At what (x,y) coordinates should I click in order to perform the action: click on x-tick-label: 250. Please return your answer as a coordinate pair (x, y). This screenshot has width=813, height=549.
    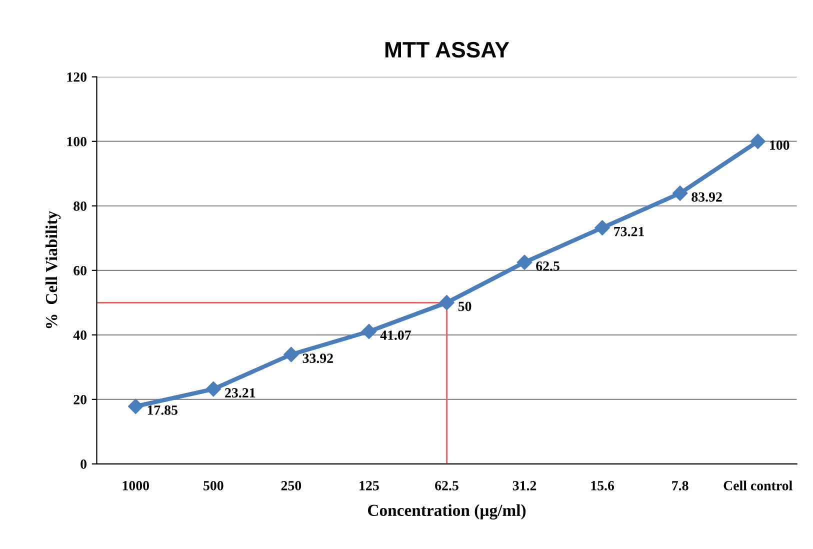
    Looking at the image, I should click on (291, 485).